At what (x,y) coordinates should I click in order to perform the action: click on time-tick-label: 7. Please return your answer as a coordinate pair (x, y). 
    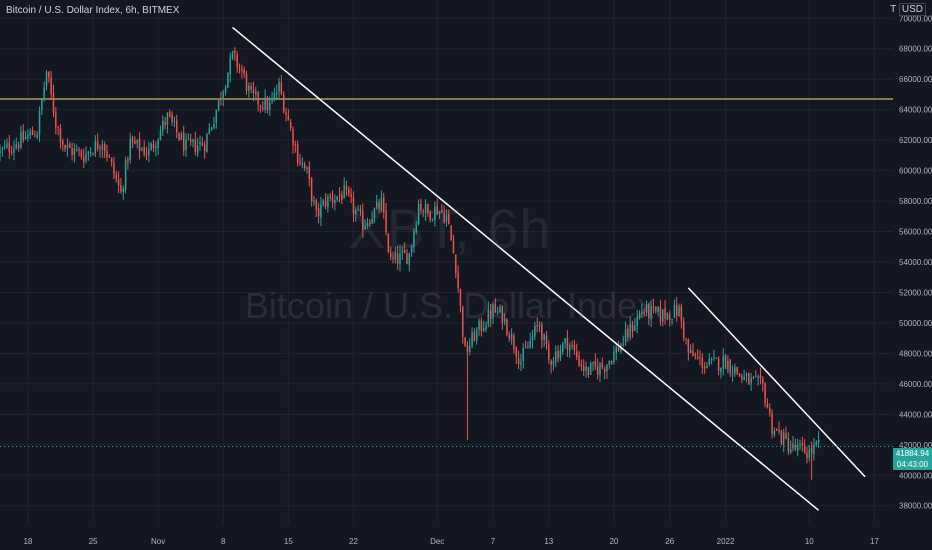
    Looking at the image, I should click on (493, 541).